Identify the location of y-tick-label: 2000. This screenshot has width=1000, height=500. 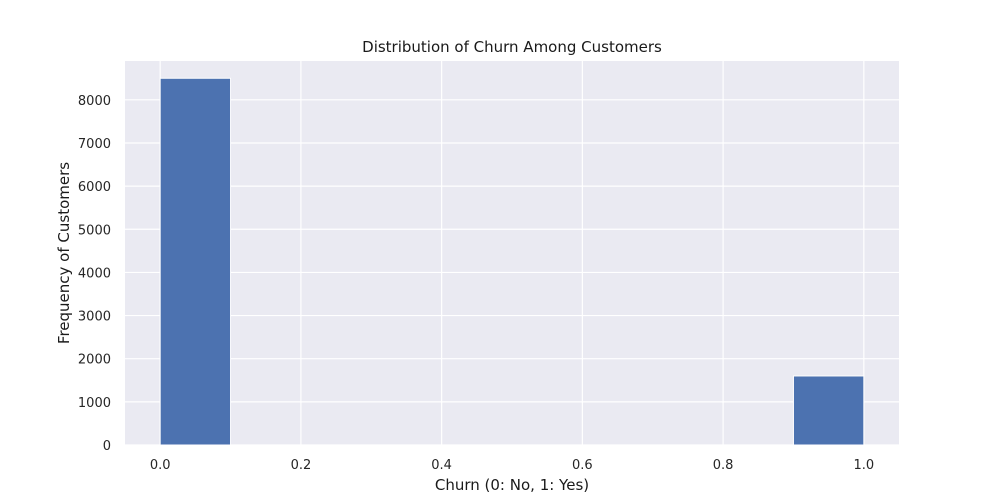
(94, 360).